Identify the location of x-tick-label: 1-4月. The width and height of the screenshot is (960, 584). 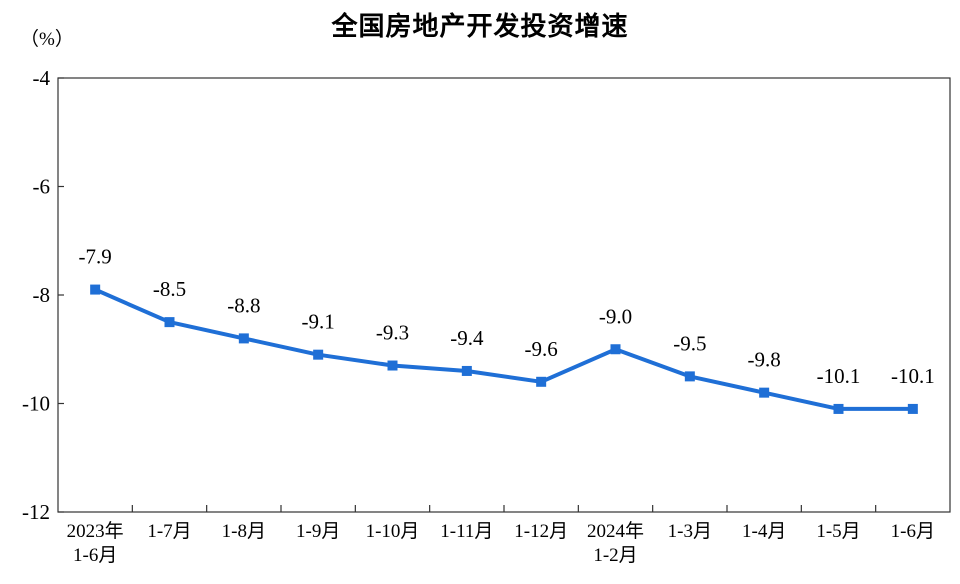
(764, 531).